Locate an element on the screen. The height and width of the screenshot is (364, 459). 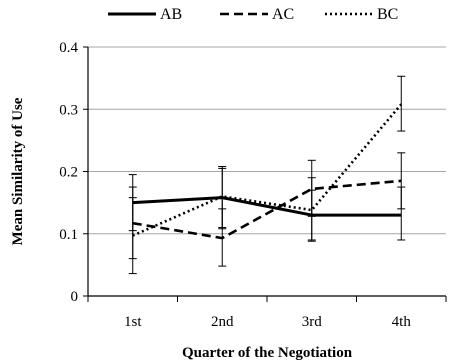
x-tick-label: 4th is located at coordinates (402, 322).